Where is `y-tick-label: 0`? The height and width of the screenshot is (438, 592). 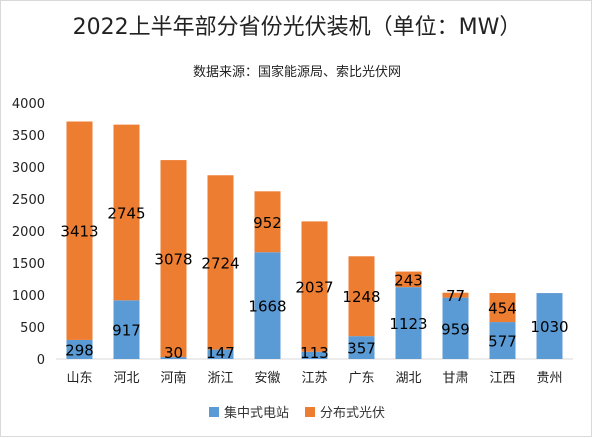
y-tick-label: 0 is located at coordinates (41, 360).